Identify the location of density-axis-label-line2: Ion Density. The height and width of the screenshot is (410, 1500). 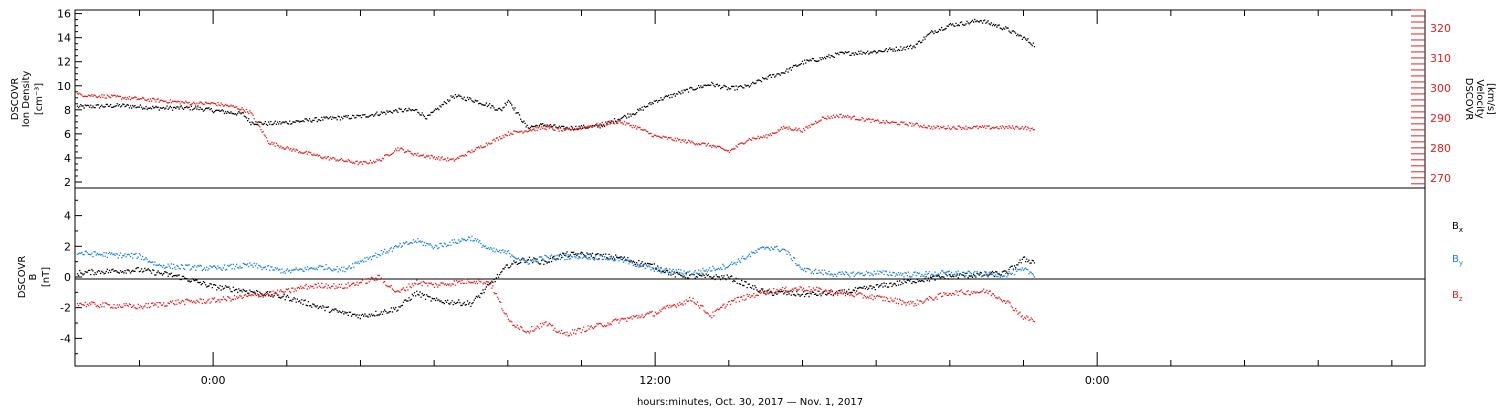
(26, 99).